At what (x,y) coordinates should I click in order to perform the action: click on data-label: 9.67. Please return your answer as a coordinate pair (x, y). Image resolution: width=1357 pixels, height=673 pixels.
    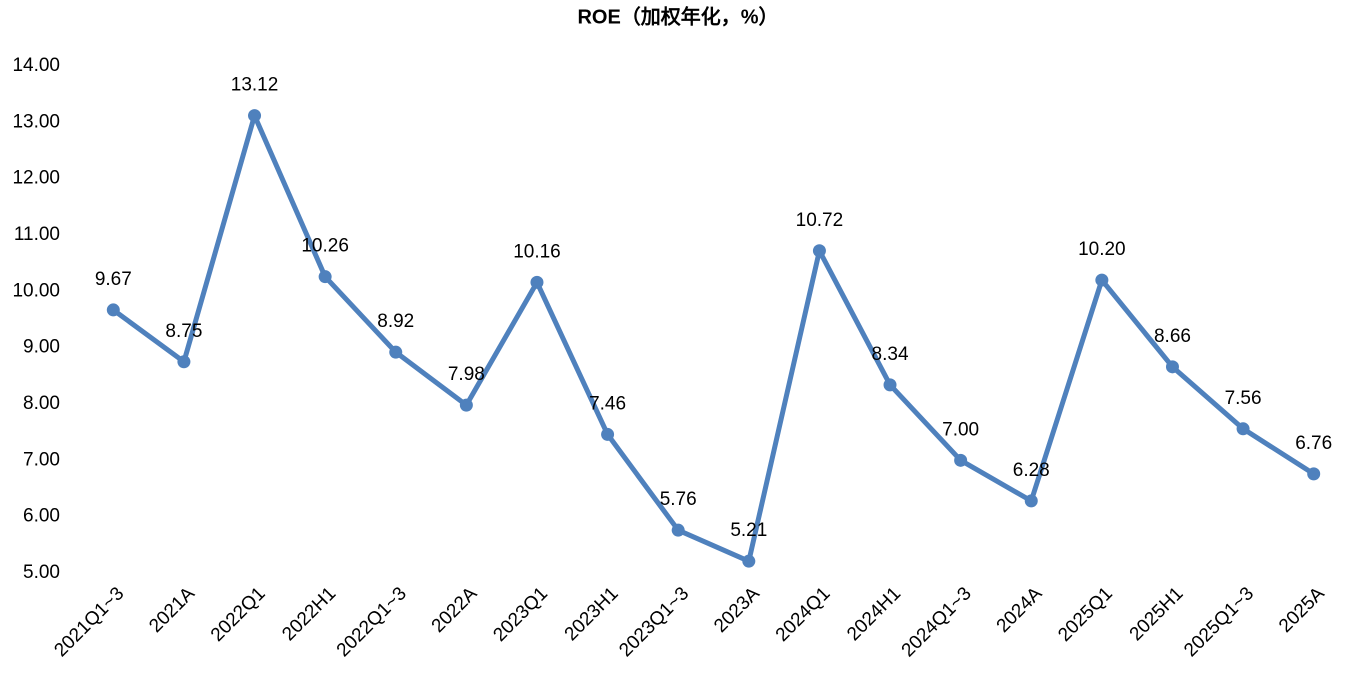
    Looking at the image, I should click on (113, 279).